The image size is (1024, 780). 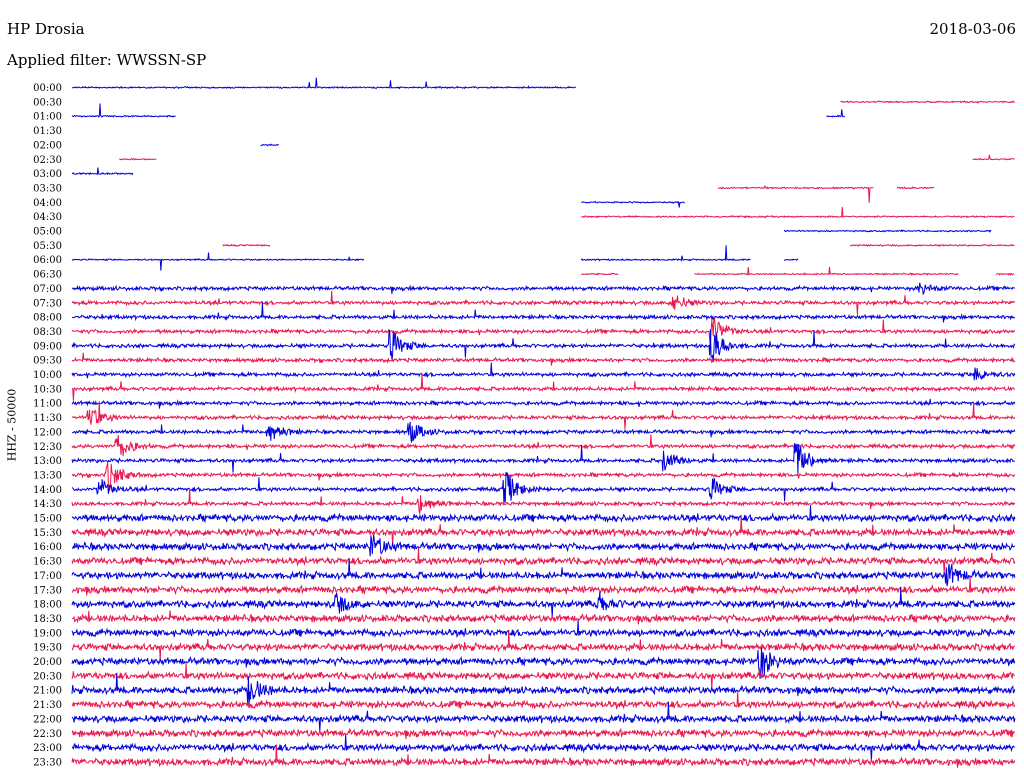 I want to click on time-label: 20:30, so click(x=47, y=676).